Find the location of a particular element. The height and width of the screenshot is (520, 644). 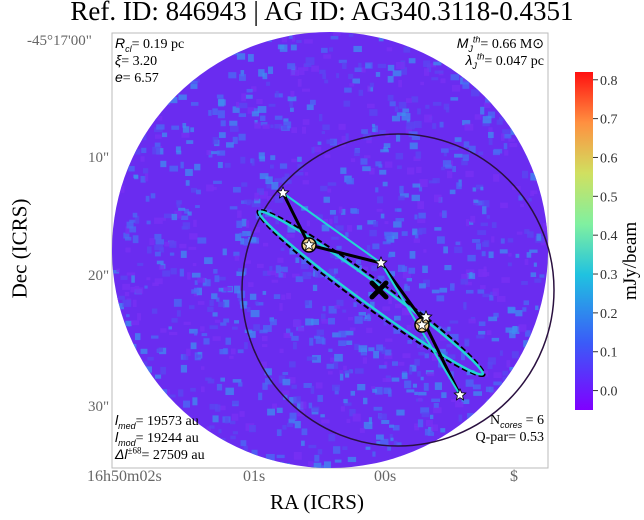

core-star-icon is located at coordinates (422, 324).